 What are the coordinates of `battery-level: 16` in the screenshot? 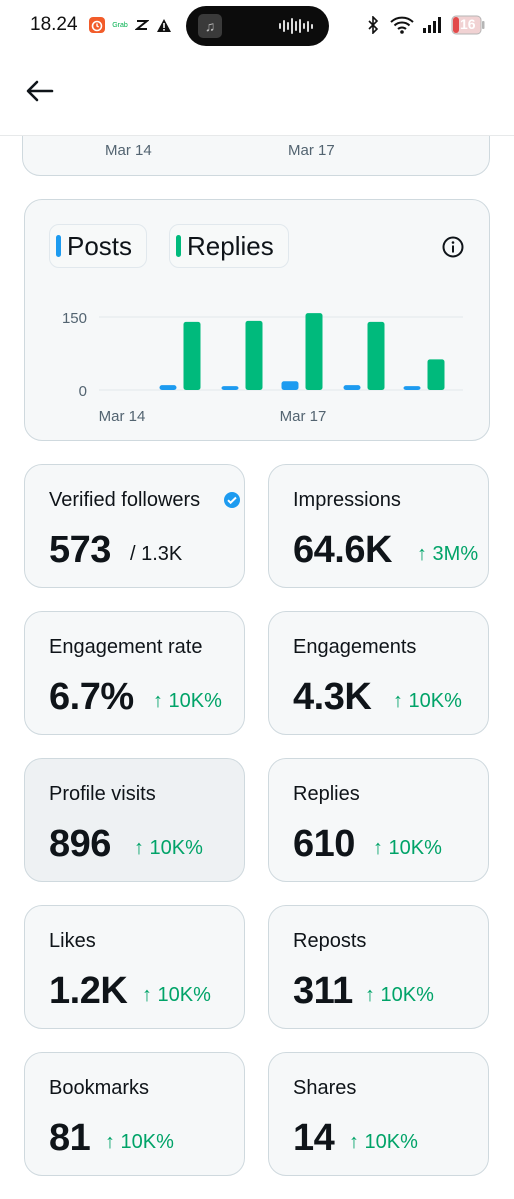 It's located at (468, 24).